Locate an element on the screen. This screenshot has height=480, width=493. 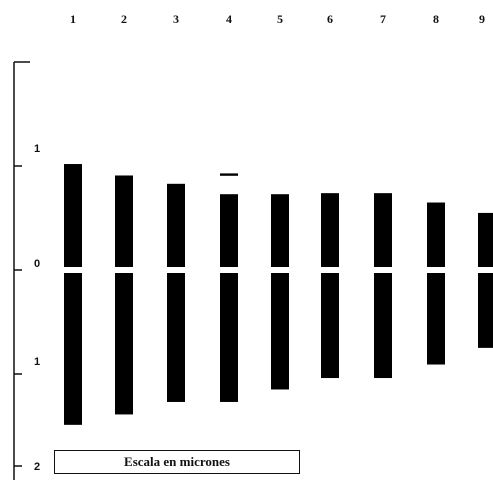
chromosome-number-9: 9 is located at coordinates (482, 19).